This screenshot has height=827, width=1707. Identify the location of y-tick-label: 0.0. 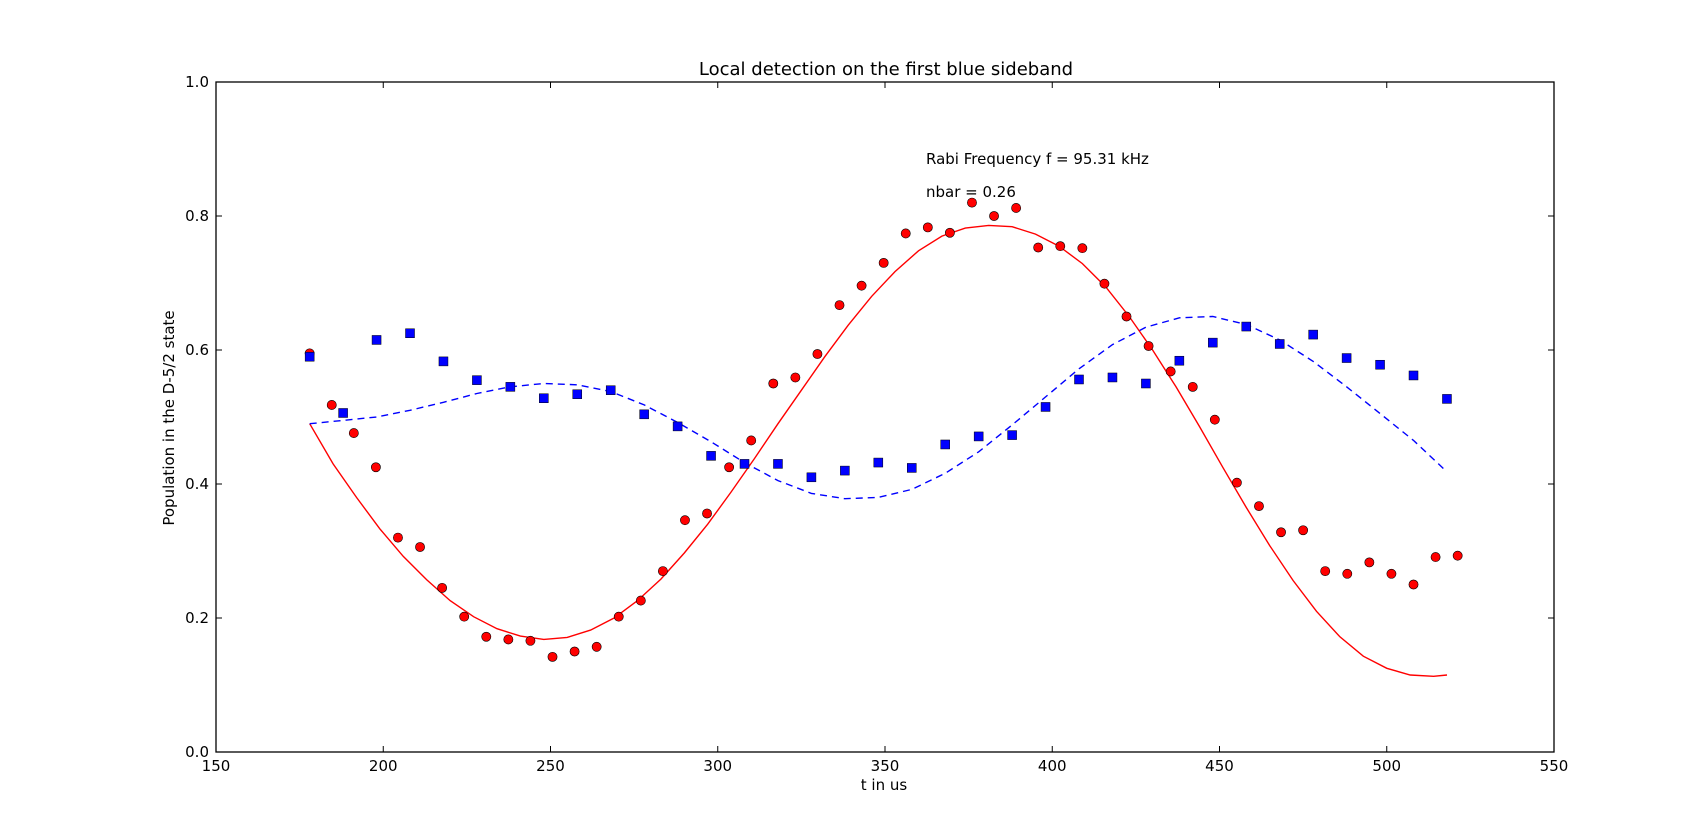
(197, 752).